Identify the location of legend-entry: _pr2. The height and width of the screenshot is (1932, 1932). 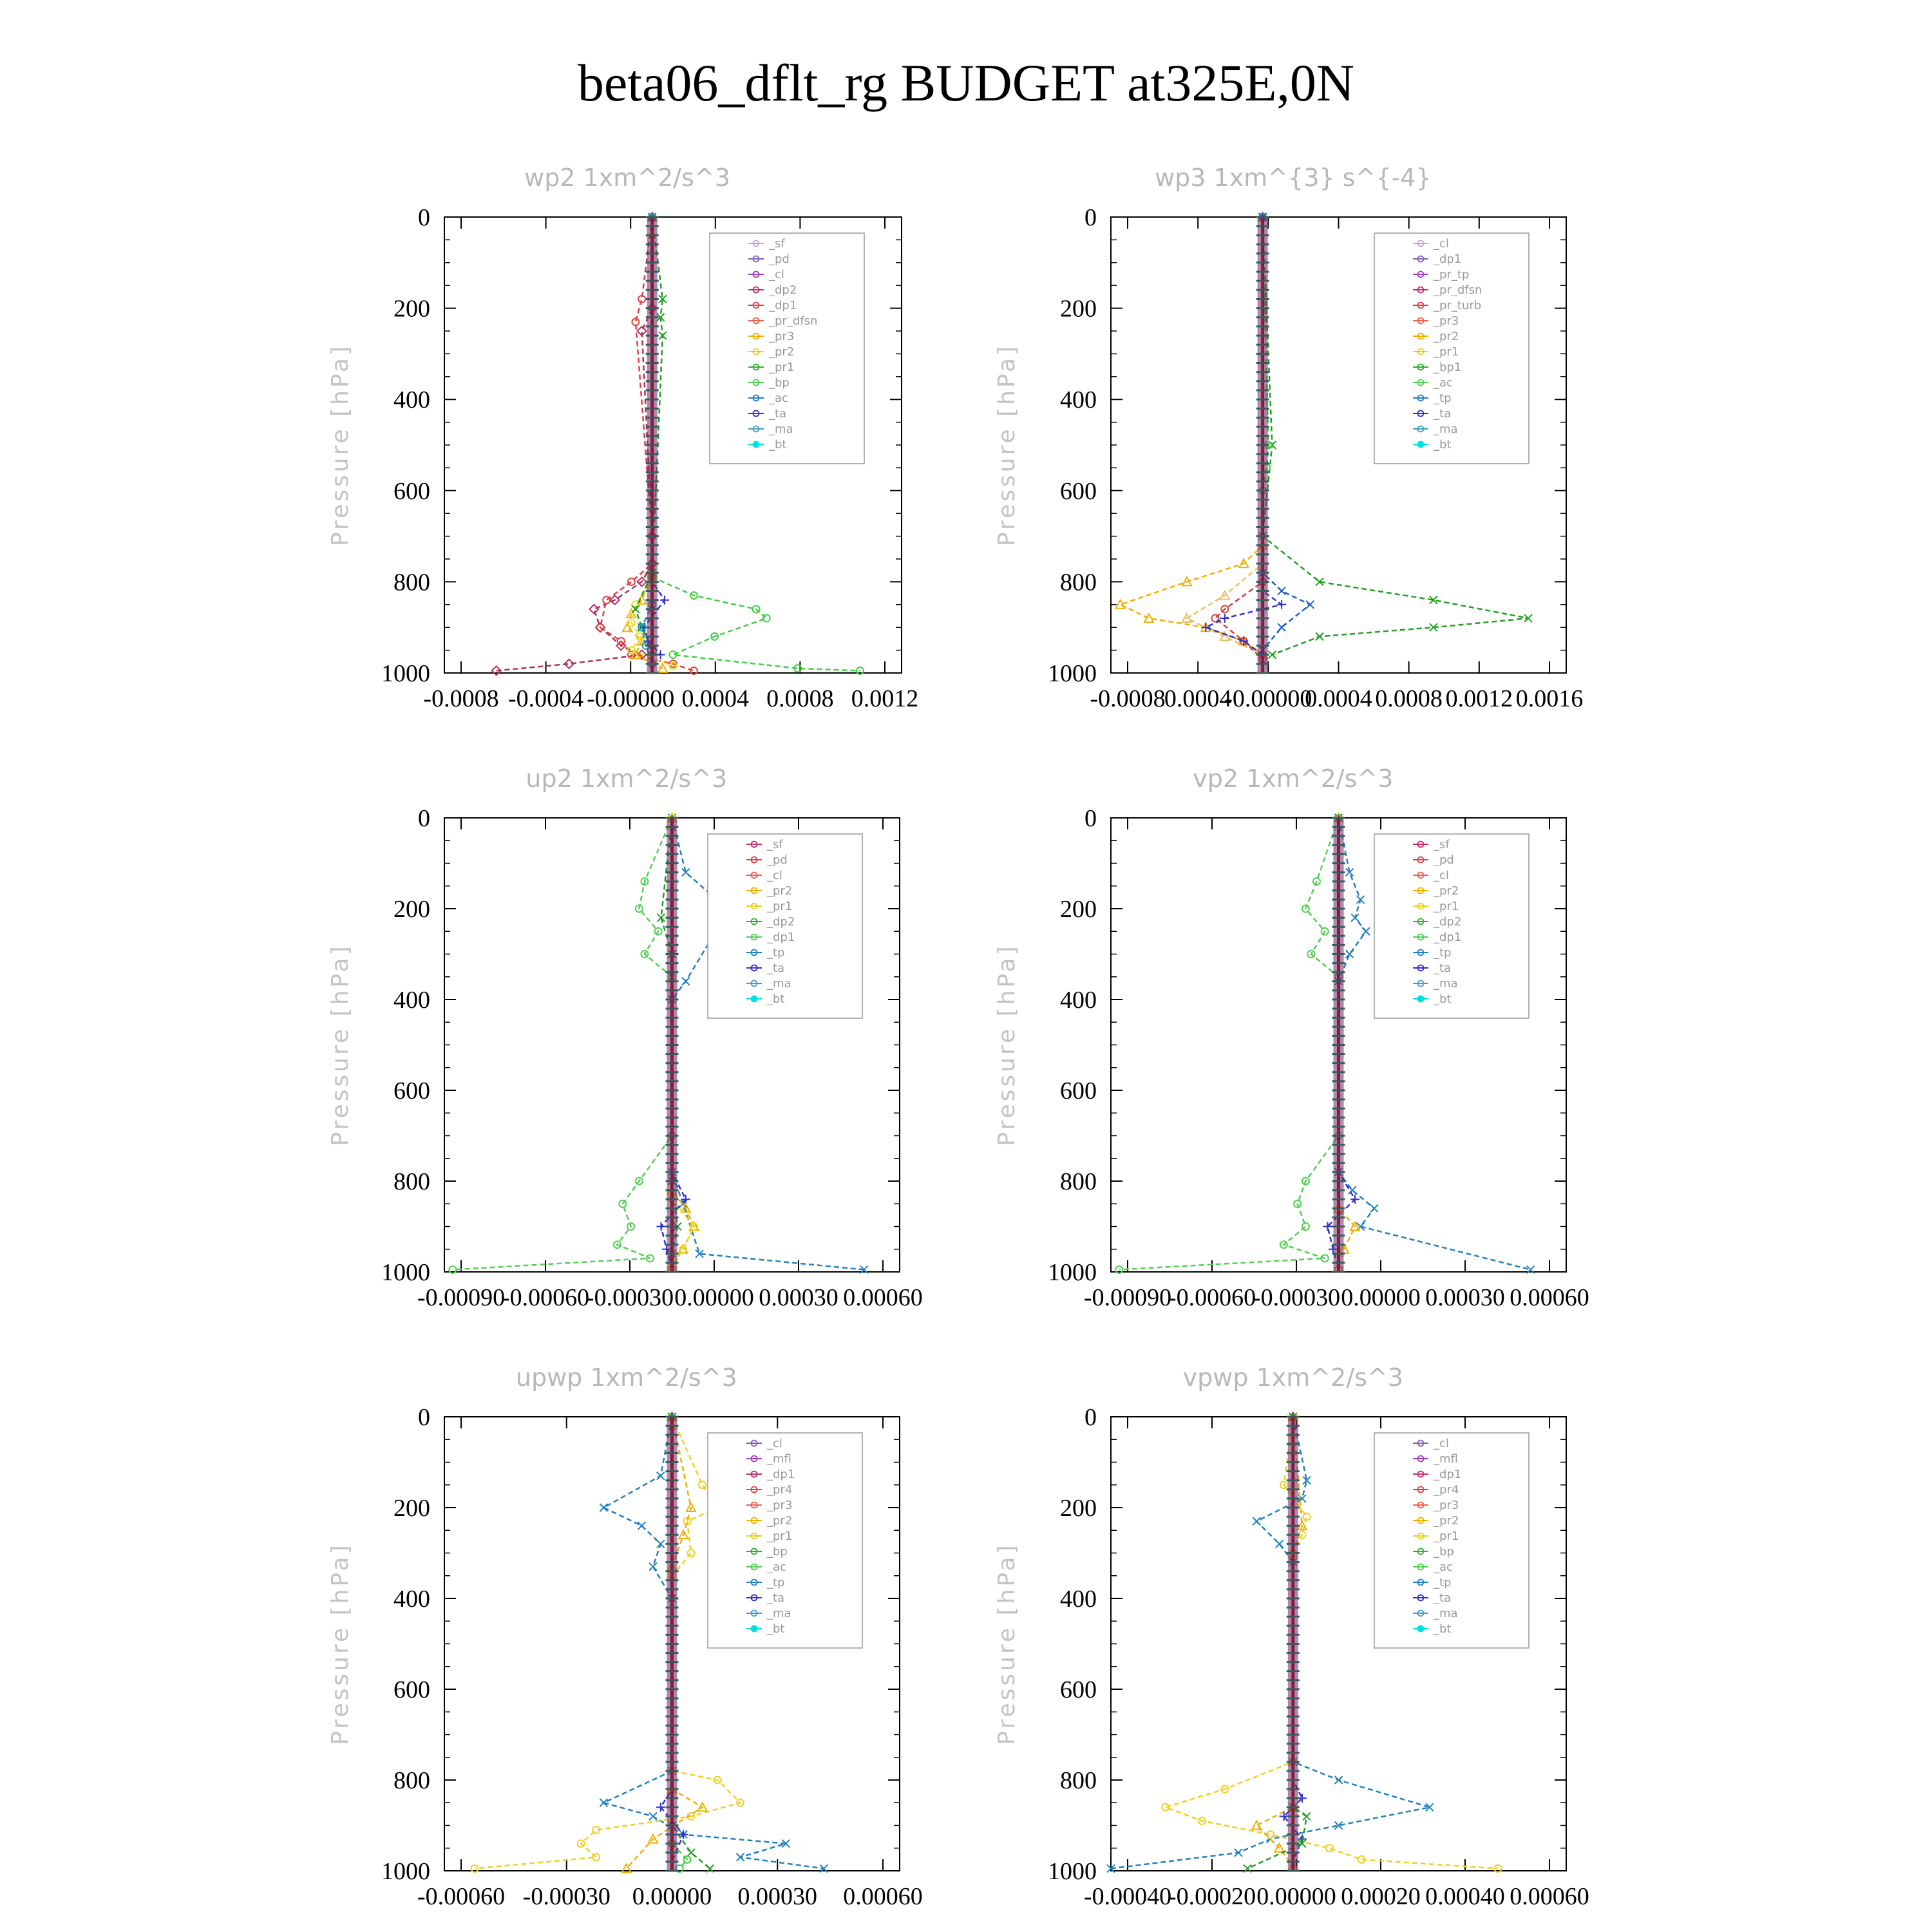
(1446, 336).